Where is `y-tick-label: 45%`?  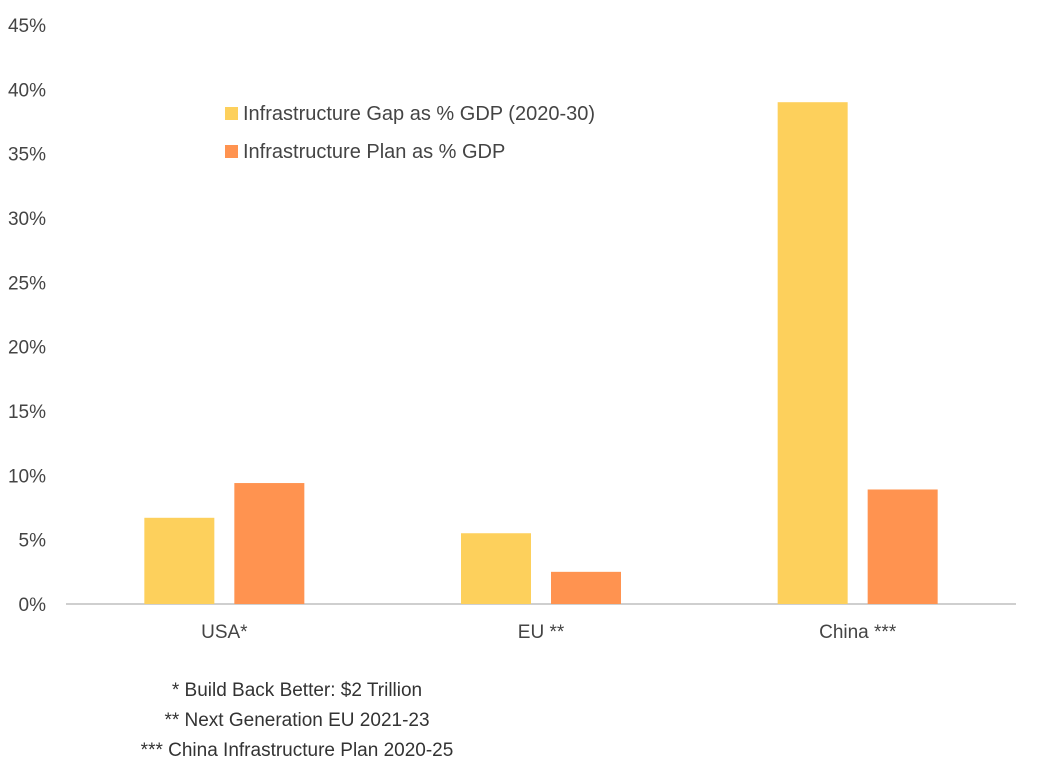 y-tick-label: 45% is located at coordinates (27, 26).